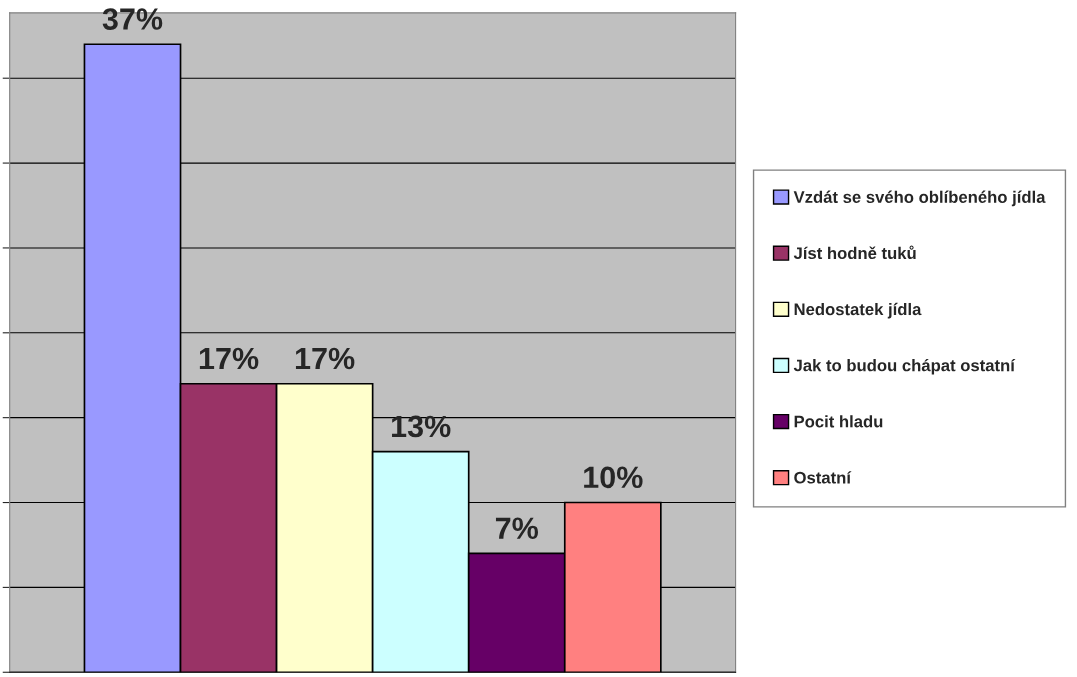  I want to click on legend-label: Pocit hladu, so click(838, 421).